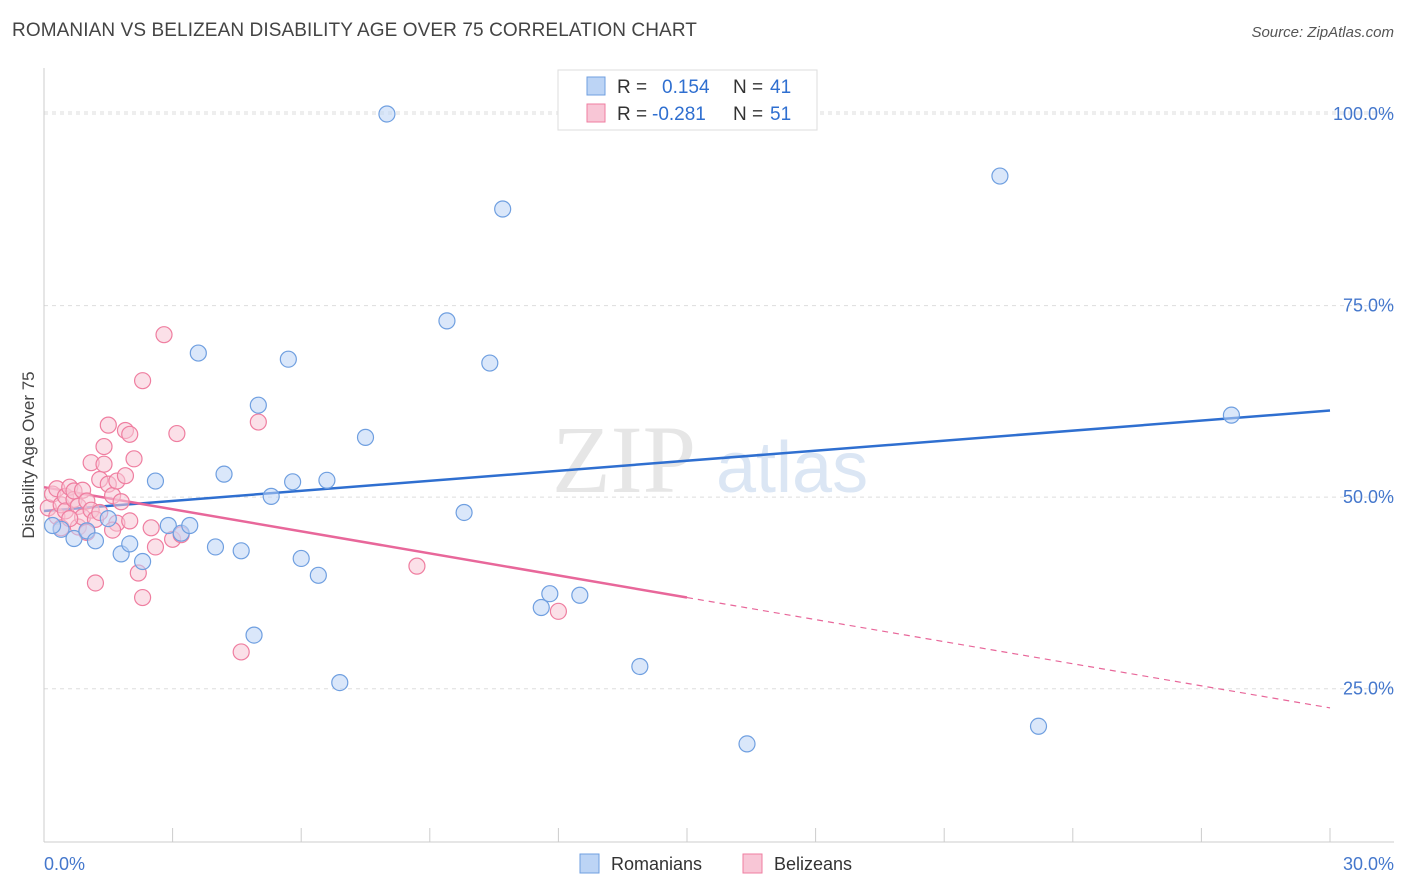 This screenshot has width=1406, height=892. I want to click on source-label: Source: ZipAtlas.com, so click(1322, 32).